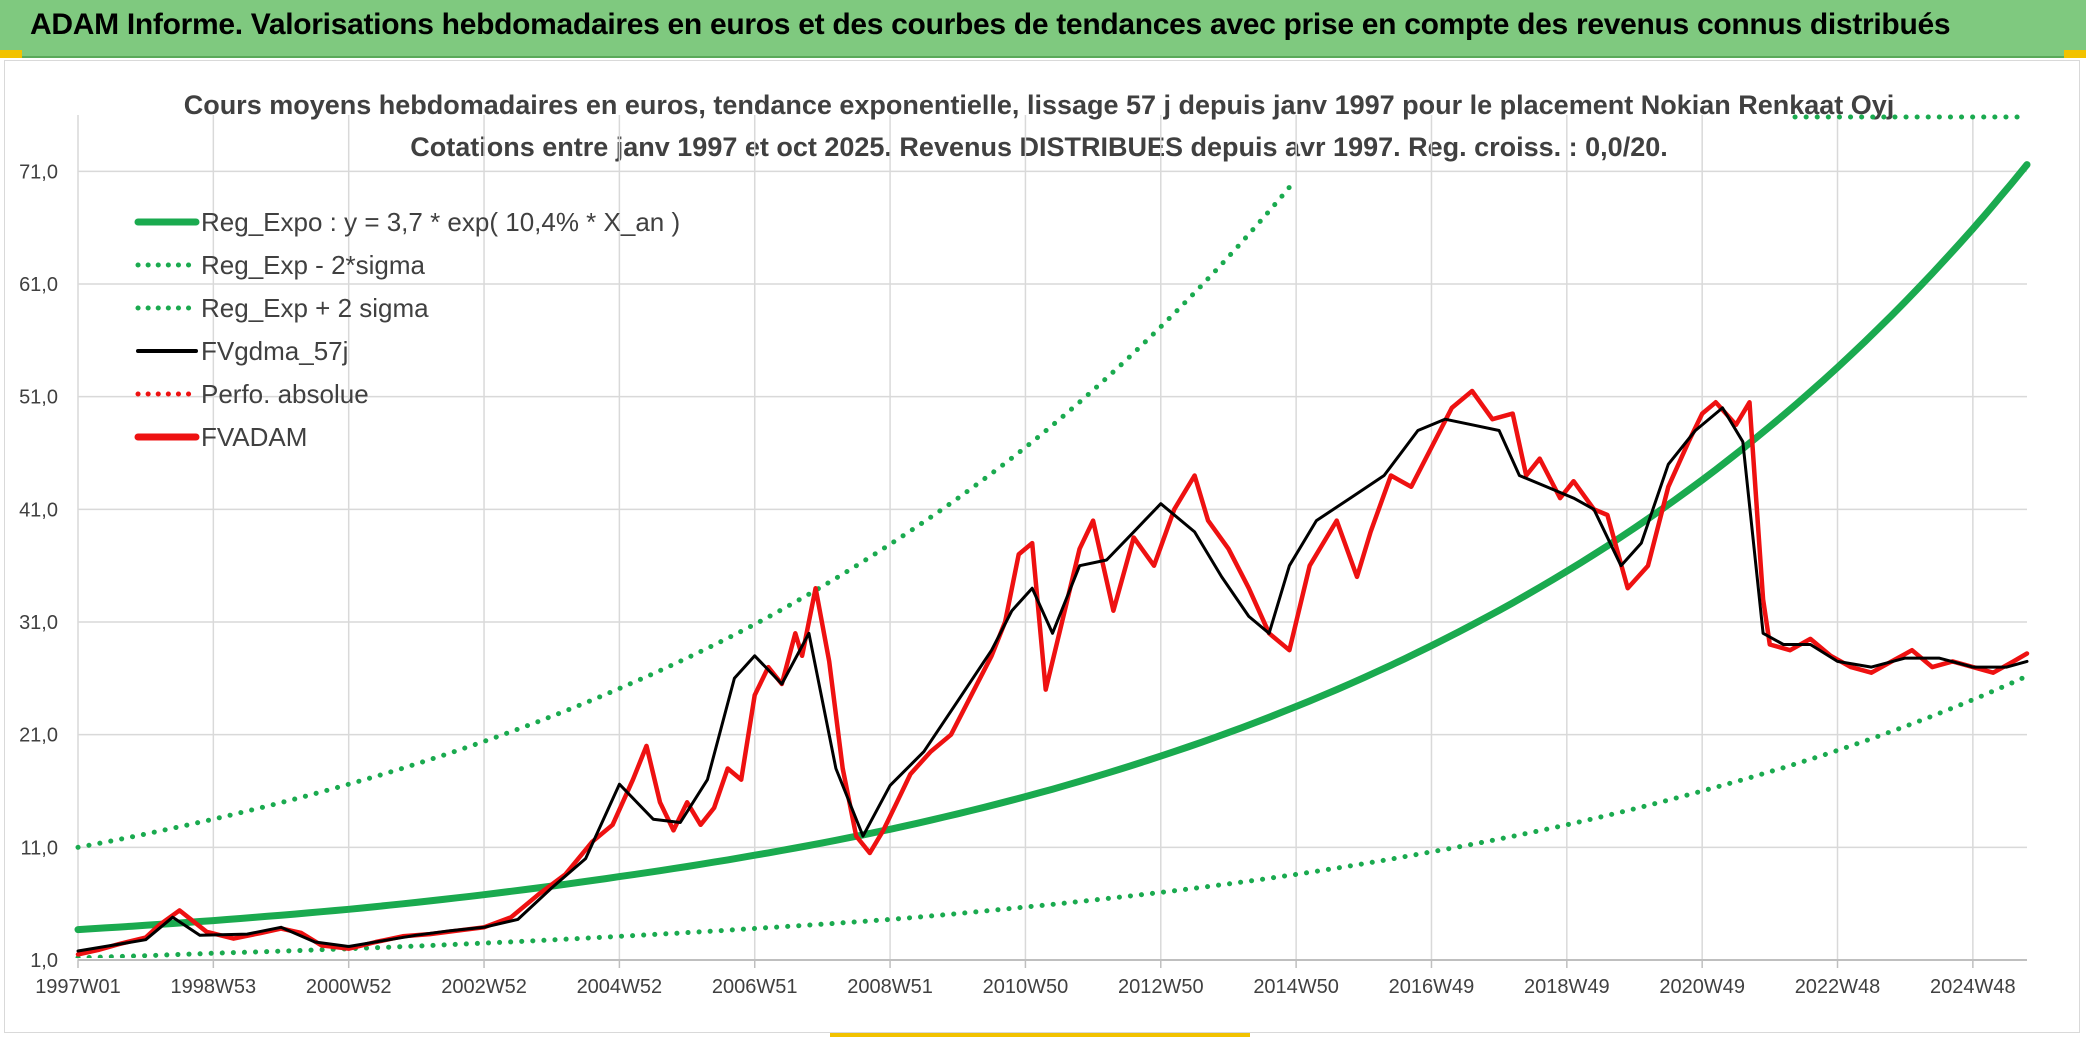 The image size is (2086, 1037). What do you see at coordinates (1973, 987) in the screenshot?
I see `x-tick-label: 2024W48` at bounding box center [1973, 987].